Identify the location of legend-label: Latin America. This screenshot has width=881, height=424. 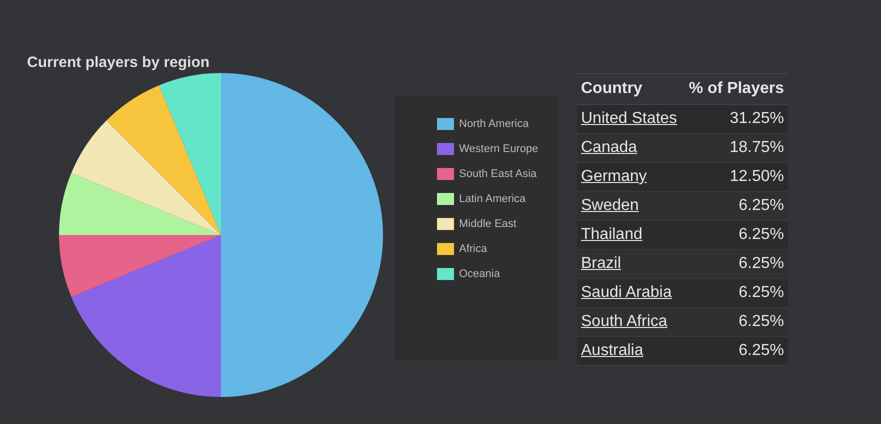
(493, 199).